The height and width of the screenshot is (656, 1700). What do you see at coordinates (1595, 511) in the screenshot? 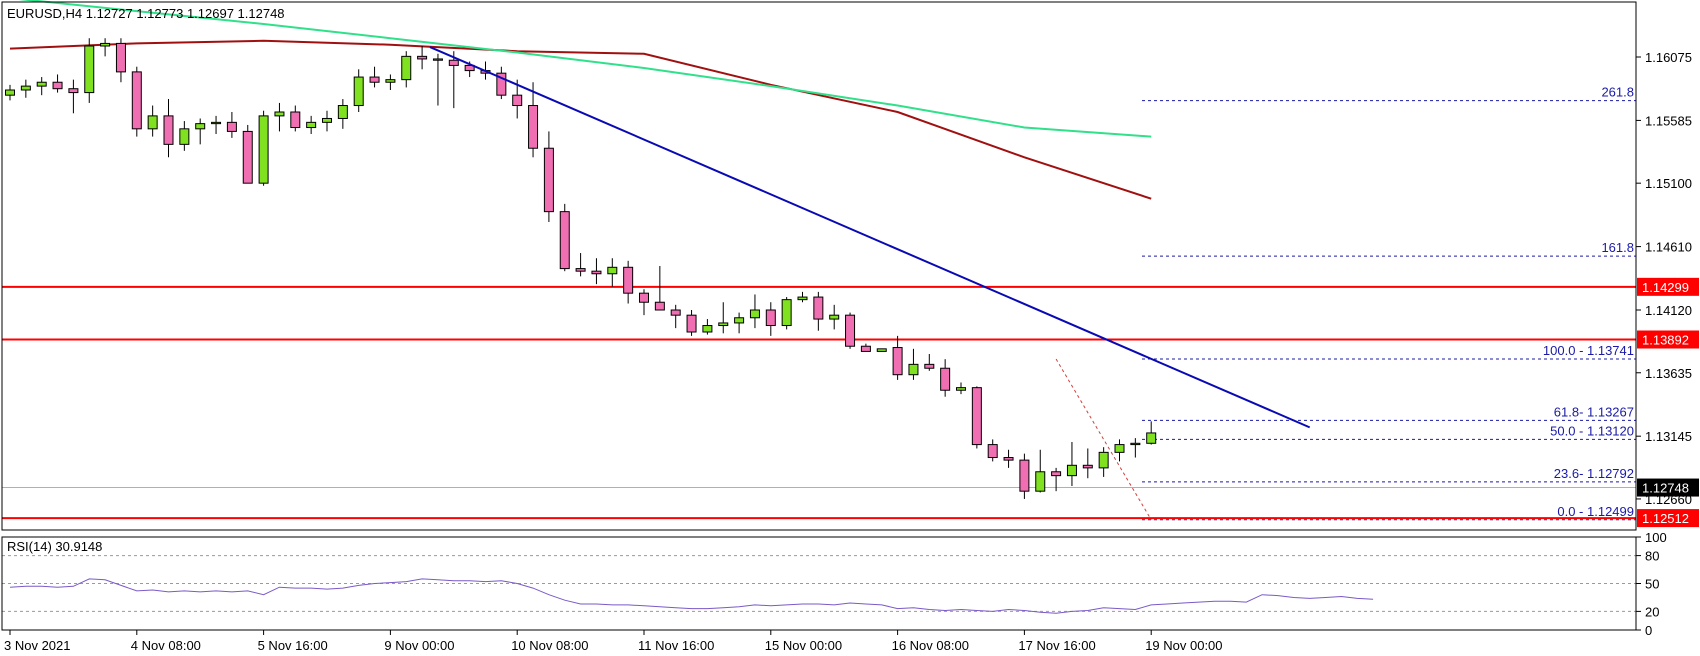
I see `fib-level-label: 0.0 - 1.12499` at bounding box center [1595, 511].